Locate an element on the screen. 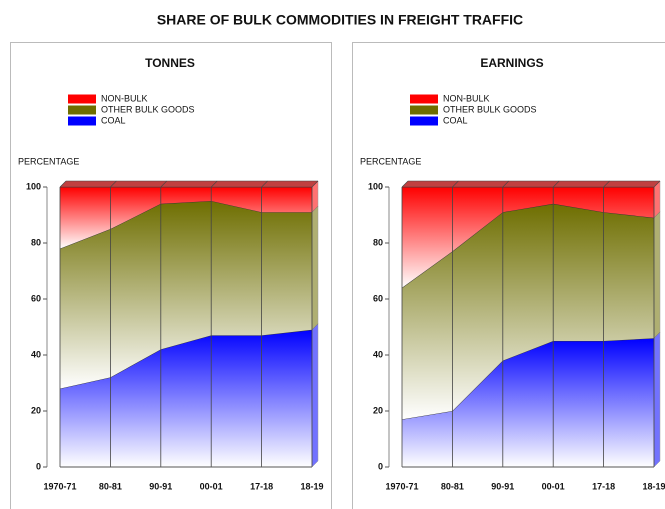 The height and width of the screenshot is (509, 665). panel-title: EARNINGS is located at coordinates (511, 63).